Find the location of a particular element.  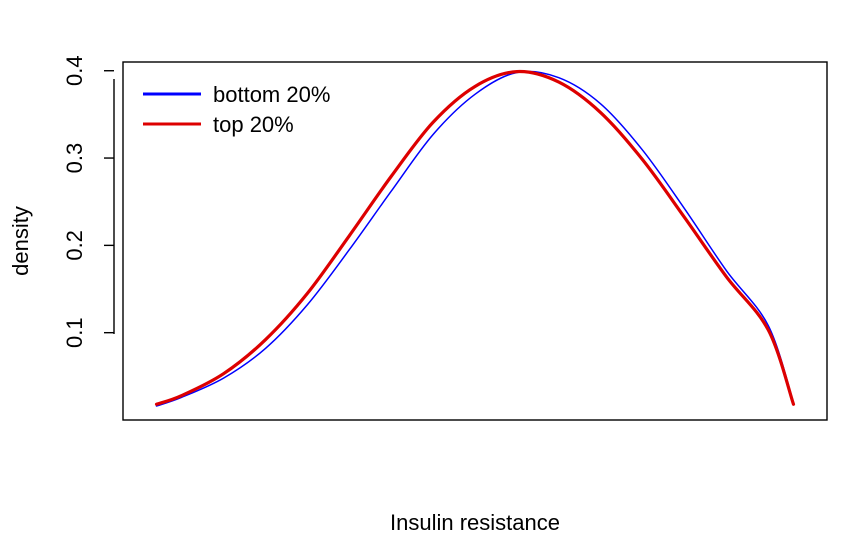

legend-label-top: top 20% is located at coordinates (253, 124).